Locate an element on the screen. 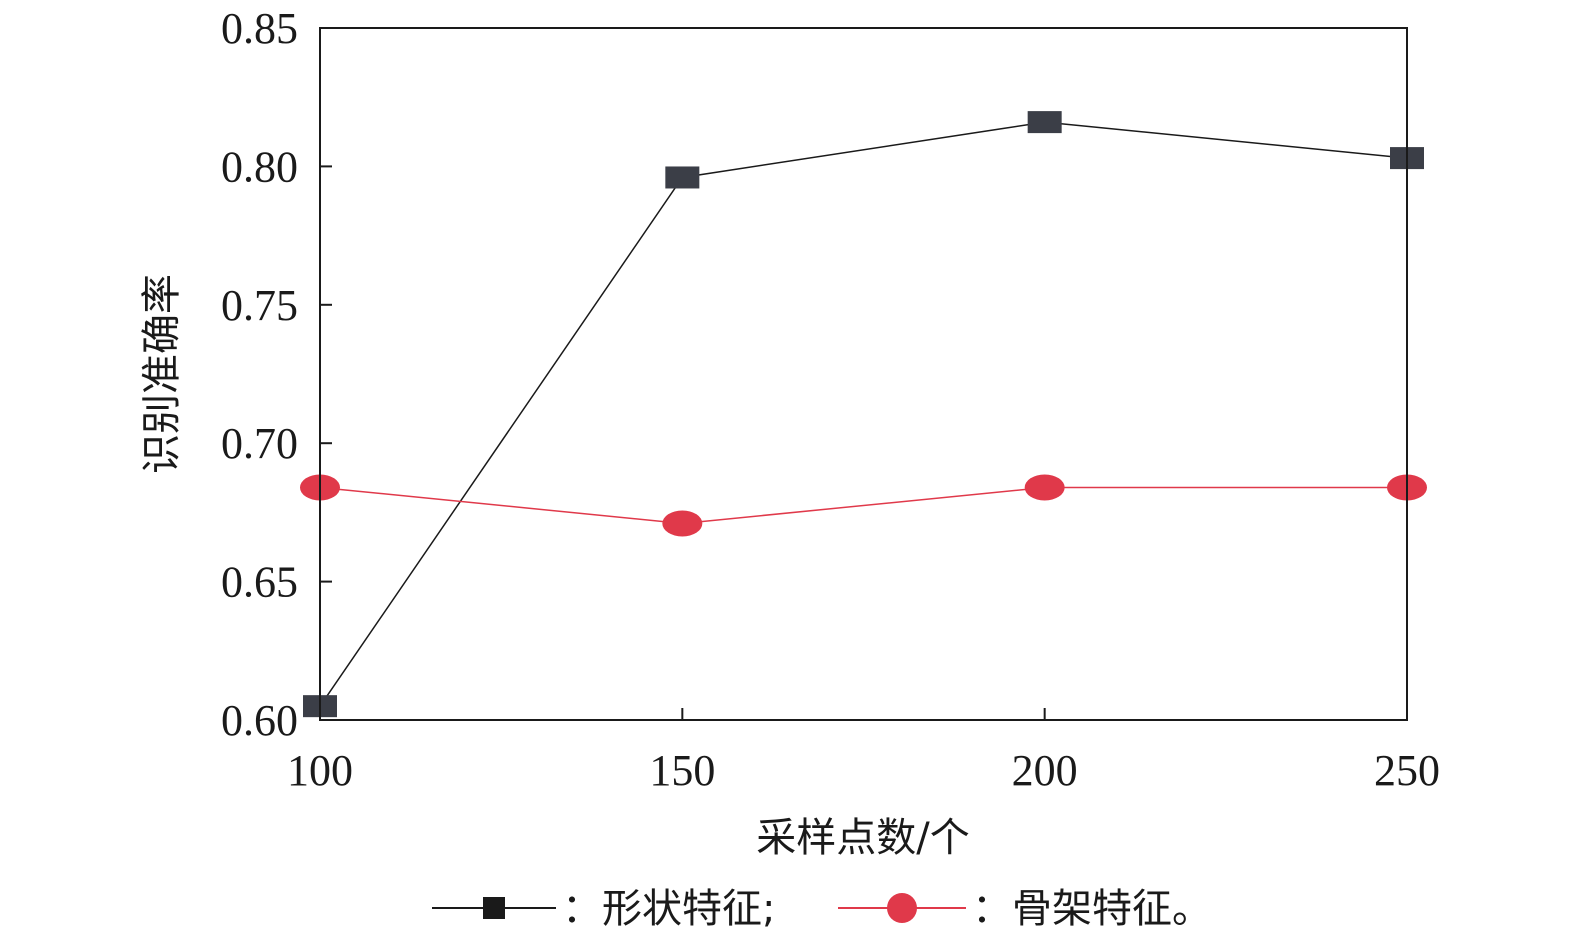  y-tick-label-0.85: 0.85 is located at coordinates (259, 28).